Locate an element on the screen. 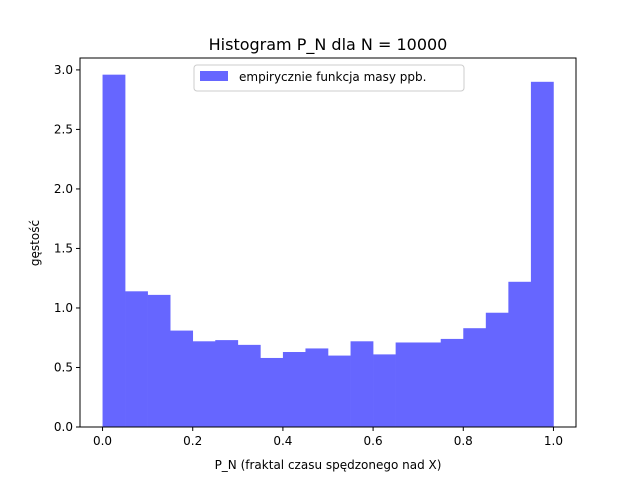 This screenshot has height=484, width=640. legend-label: empirycznie funkcja masy ppb. is located at coordinates (332, 77).